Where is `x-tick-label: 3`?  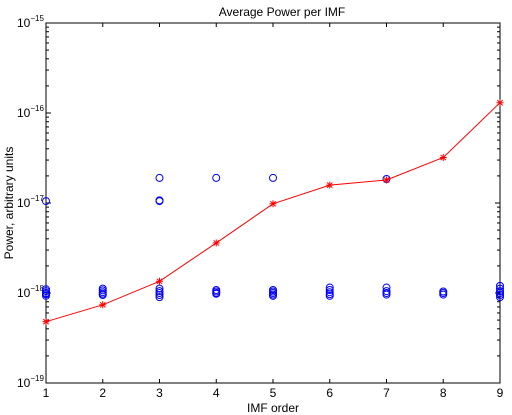
x-tick-label: 3 is located at coordinates (159, 393).